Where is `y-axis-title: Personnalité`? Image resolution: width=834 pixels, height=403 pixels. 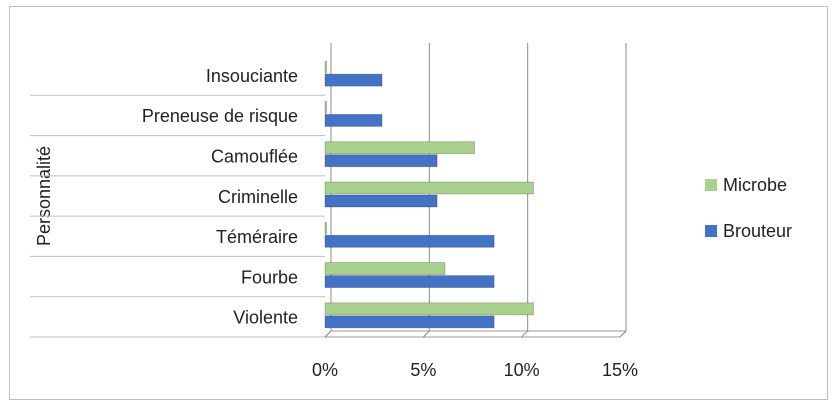
y-axis-title: Personnalité is located at coordinates (44, 196).